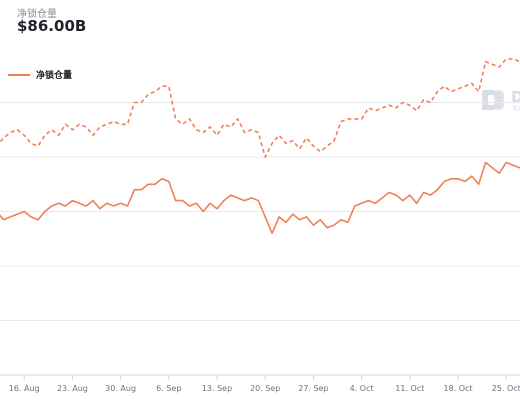 The height and width of the screenshot is (400, 520). Describe the element at coordinates (120, 388) in the screenshot. I see `x-tick-label: 30. Aug` at that location.